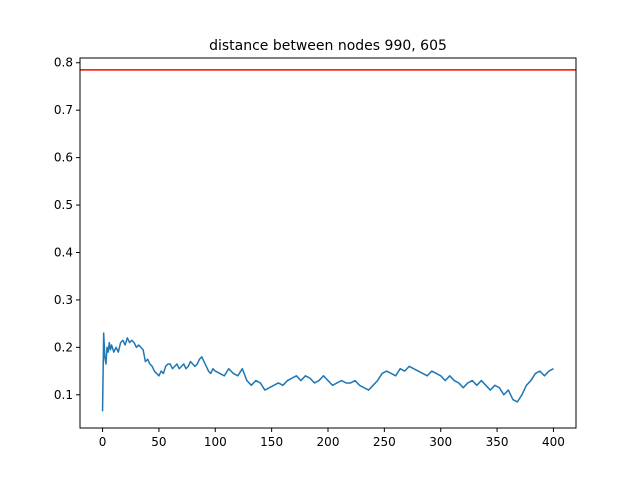 This screenshot has height=480, width=640. I want to click on y-tick-label: 0.1, so click(63, 395).